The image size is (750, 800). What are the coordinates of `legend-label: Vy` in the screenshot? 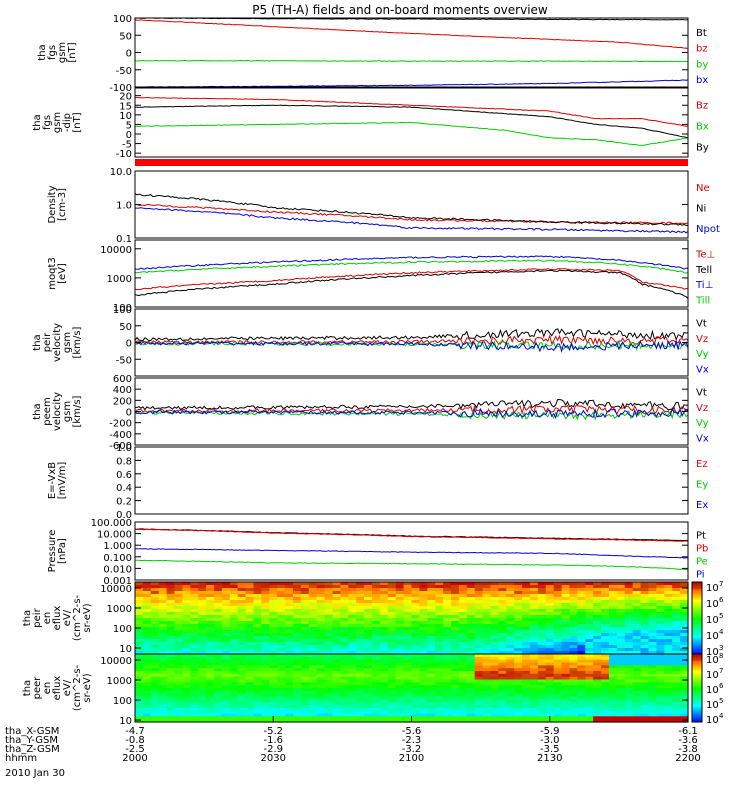 It's located at (702, 423).